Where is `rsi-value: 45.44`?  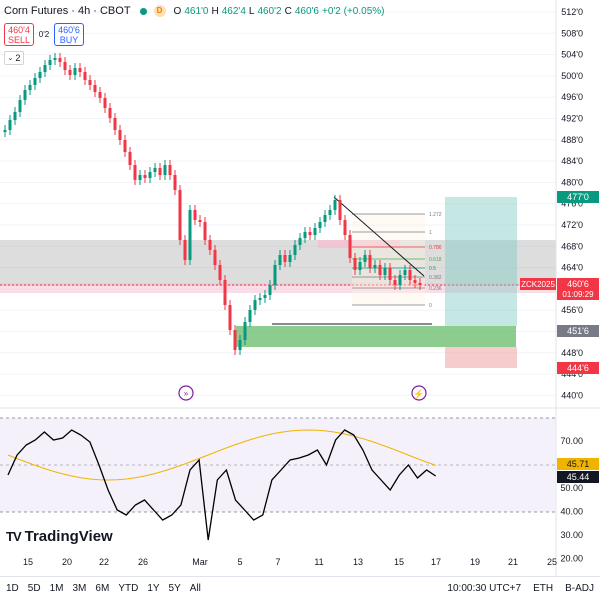
rsi-value: 45.44 is located at coordinates (578, 477).